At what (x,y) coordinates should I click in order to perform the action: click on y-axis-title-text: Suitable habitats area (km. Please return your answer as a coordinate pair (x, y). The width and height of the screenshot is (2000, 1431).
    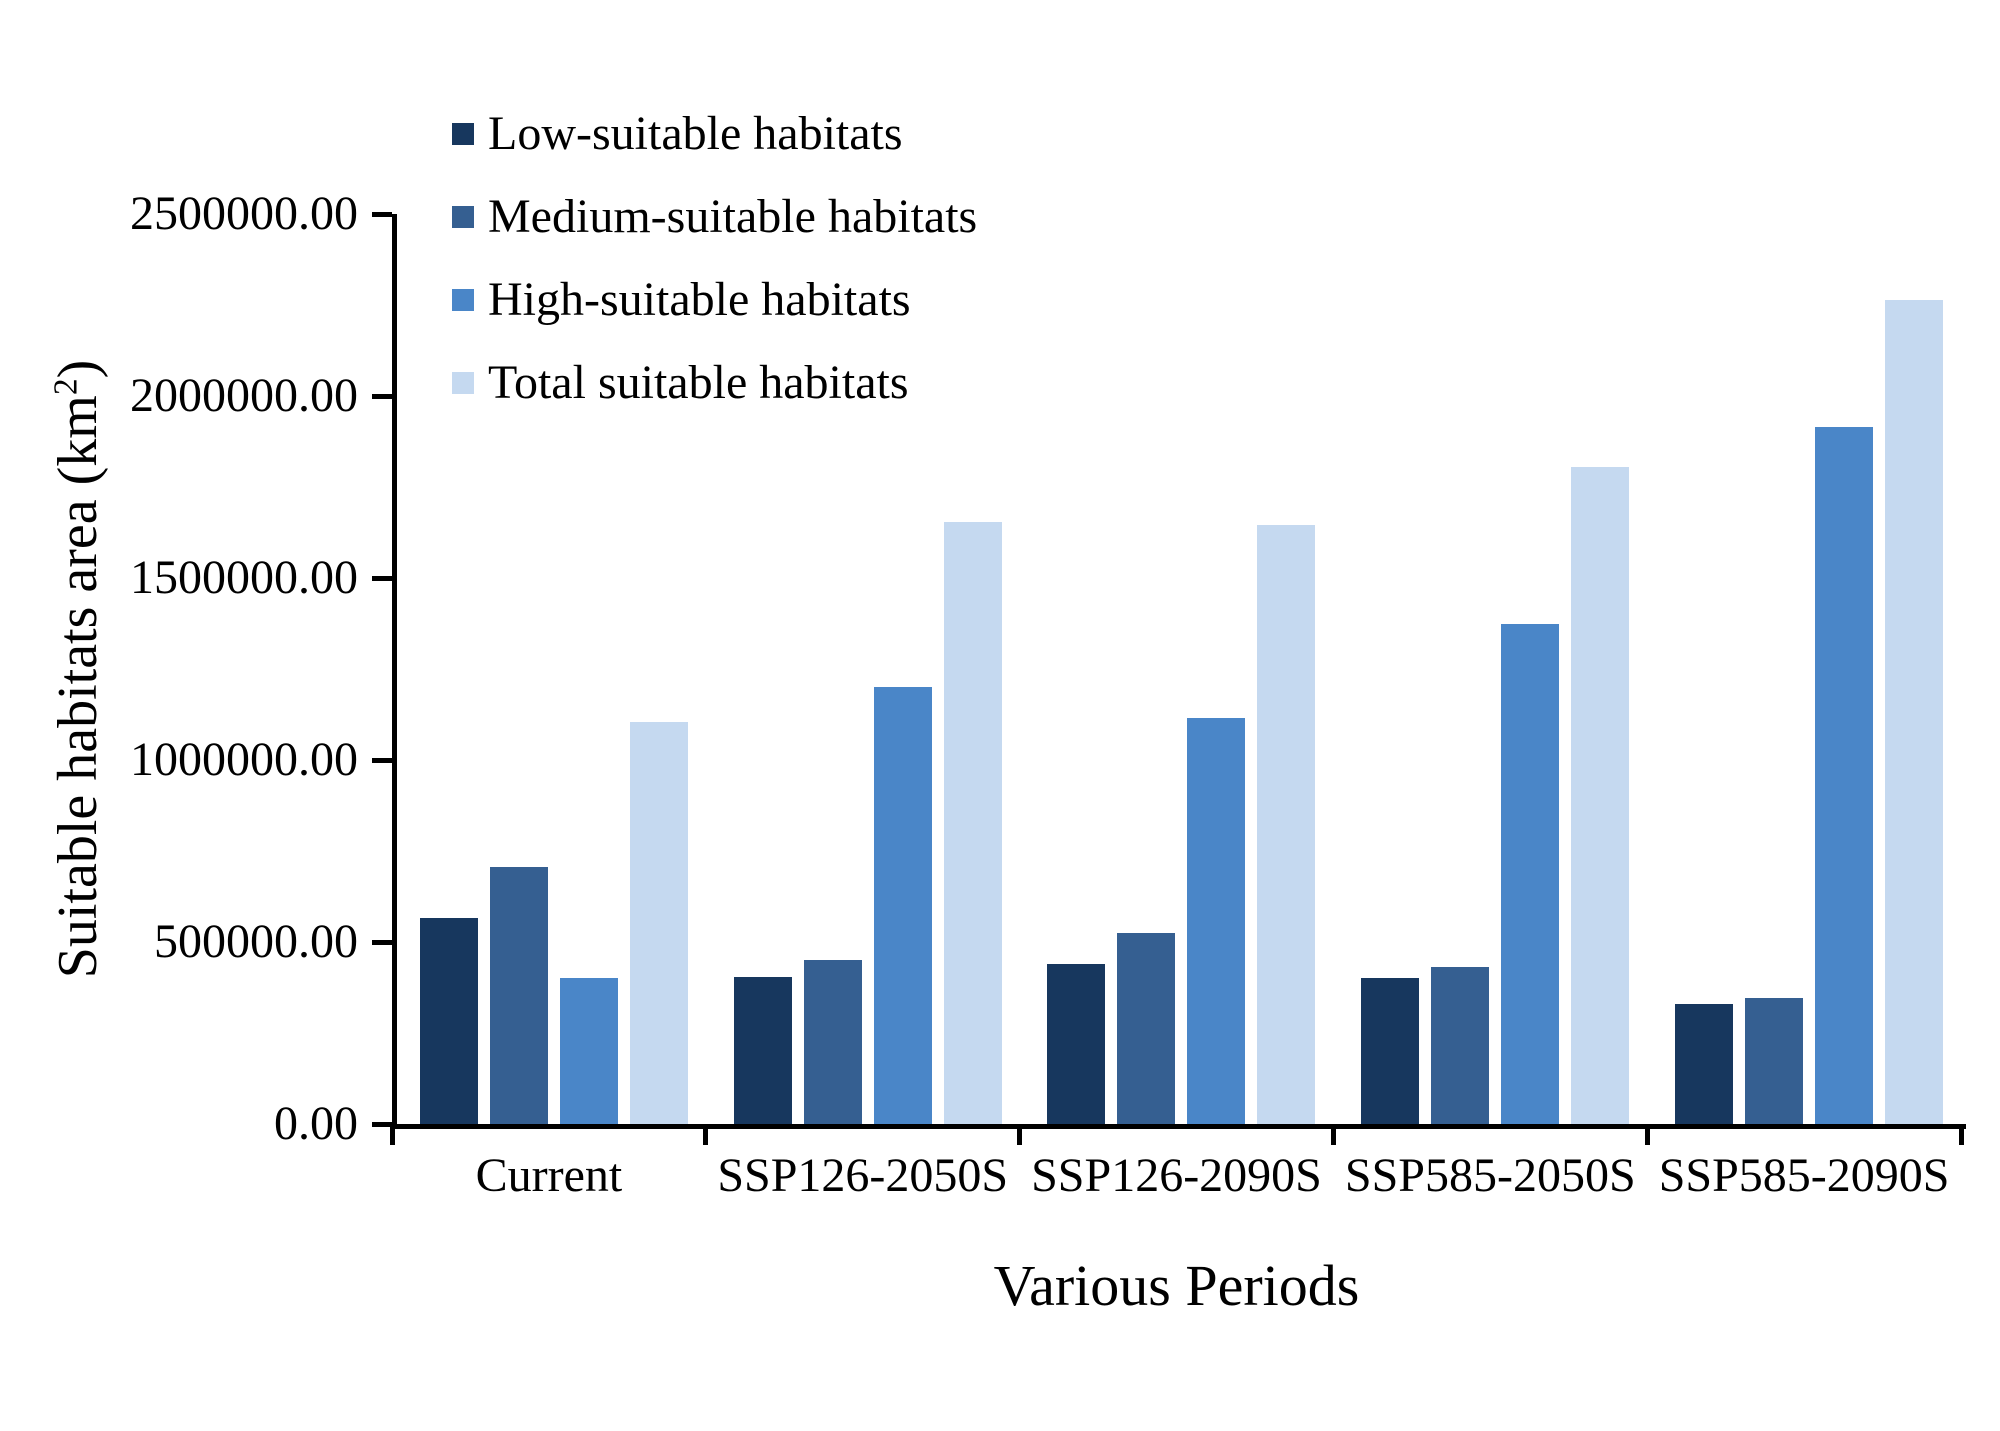
    Looking at the image, I should click on (78, 687).